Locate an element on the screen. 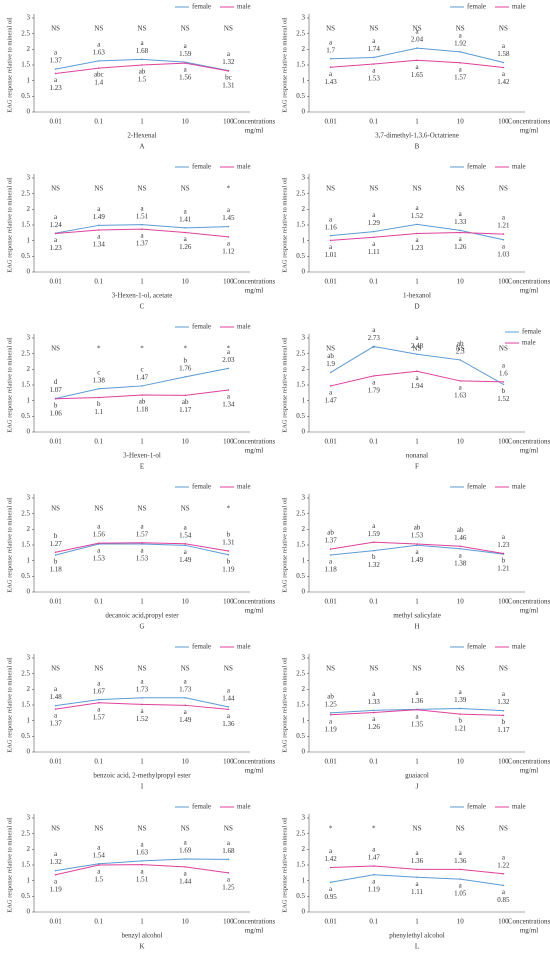 This screenshot has width=550, height=965. value-label: 1.03 is located at coordinates (503, 254).